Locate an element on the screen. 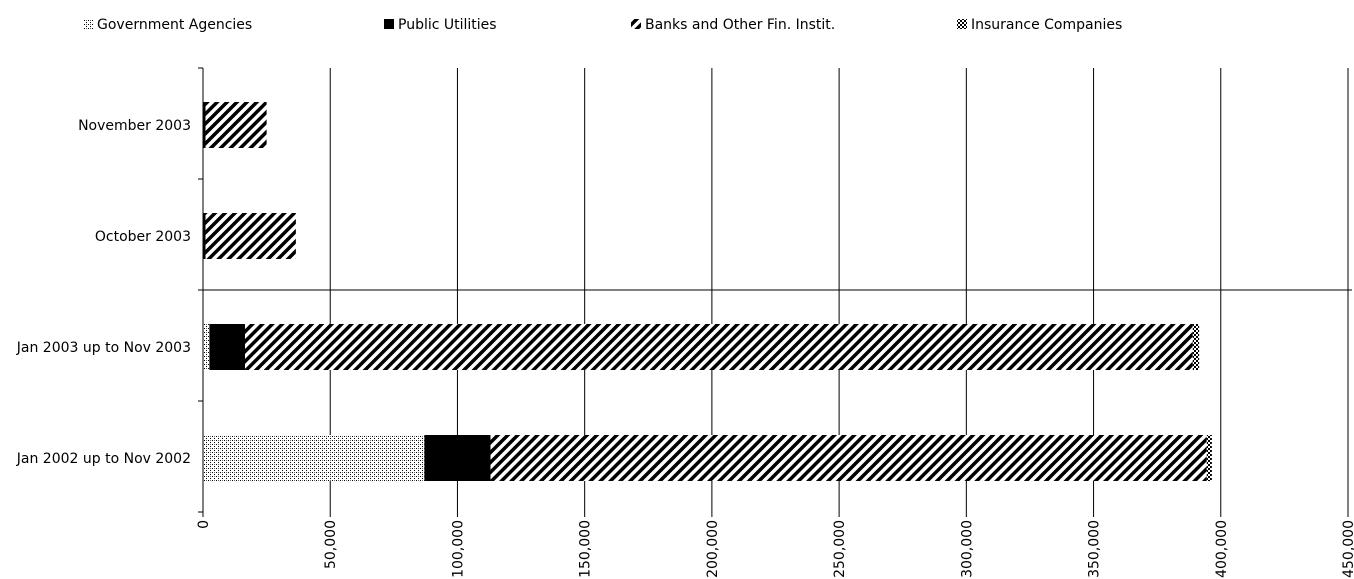 This screenshot has width=1354, height=579. x-tick-label: 0 is located at coordinates (204, 524).